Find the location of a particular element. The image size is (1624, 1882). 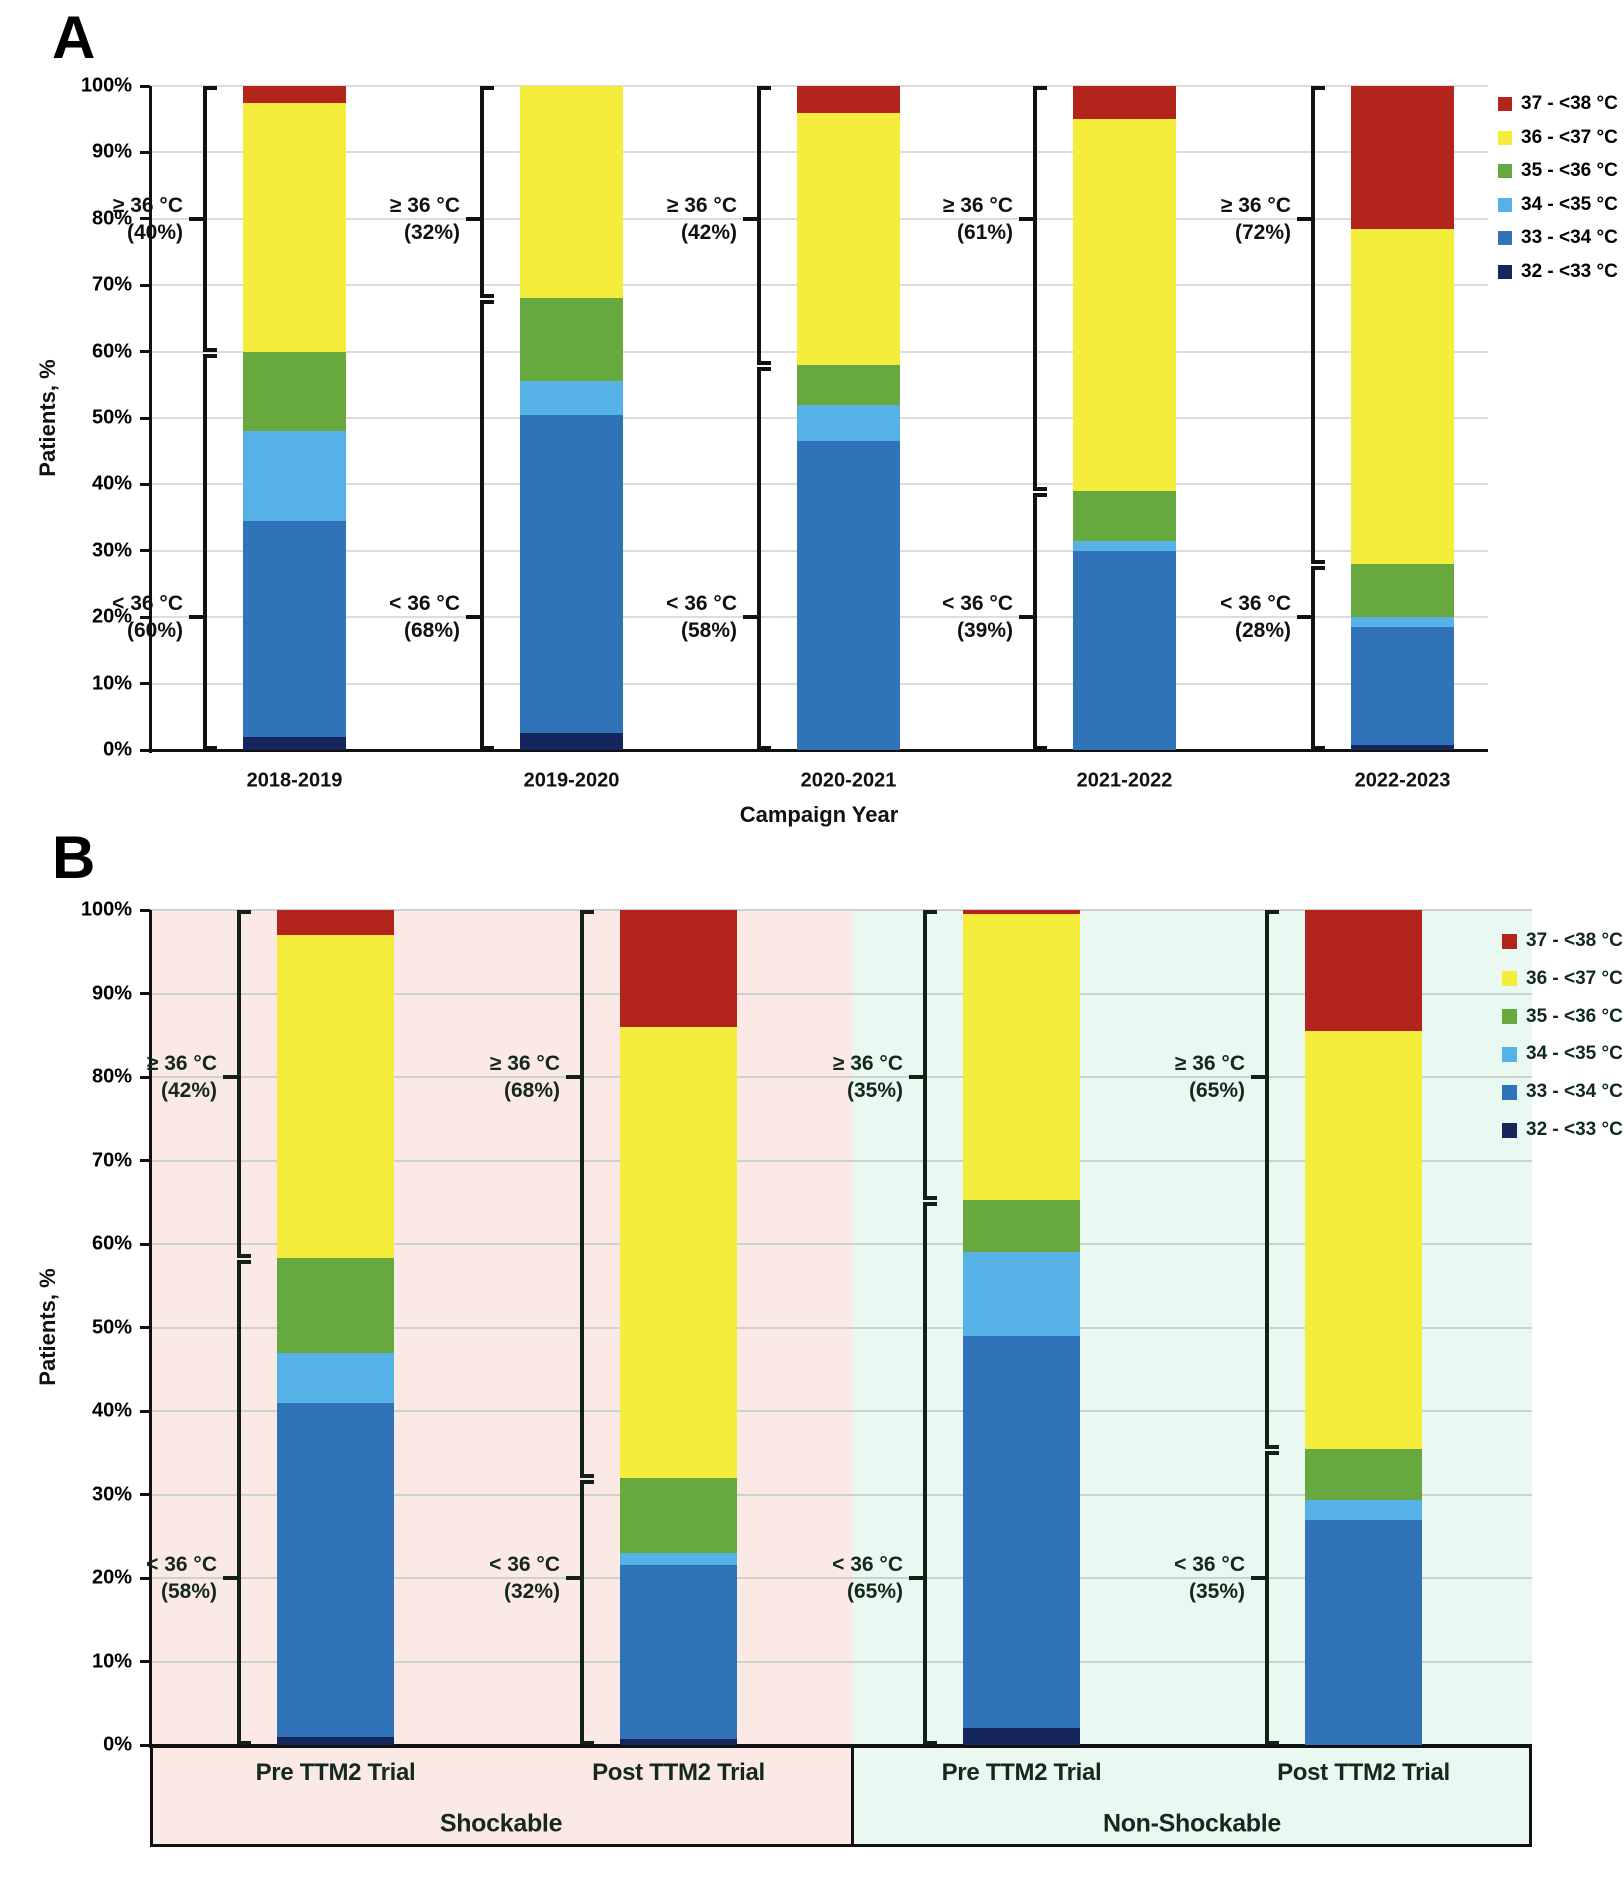

legend-item: 37 - <38 °C is located at coordinates (1562, 941).